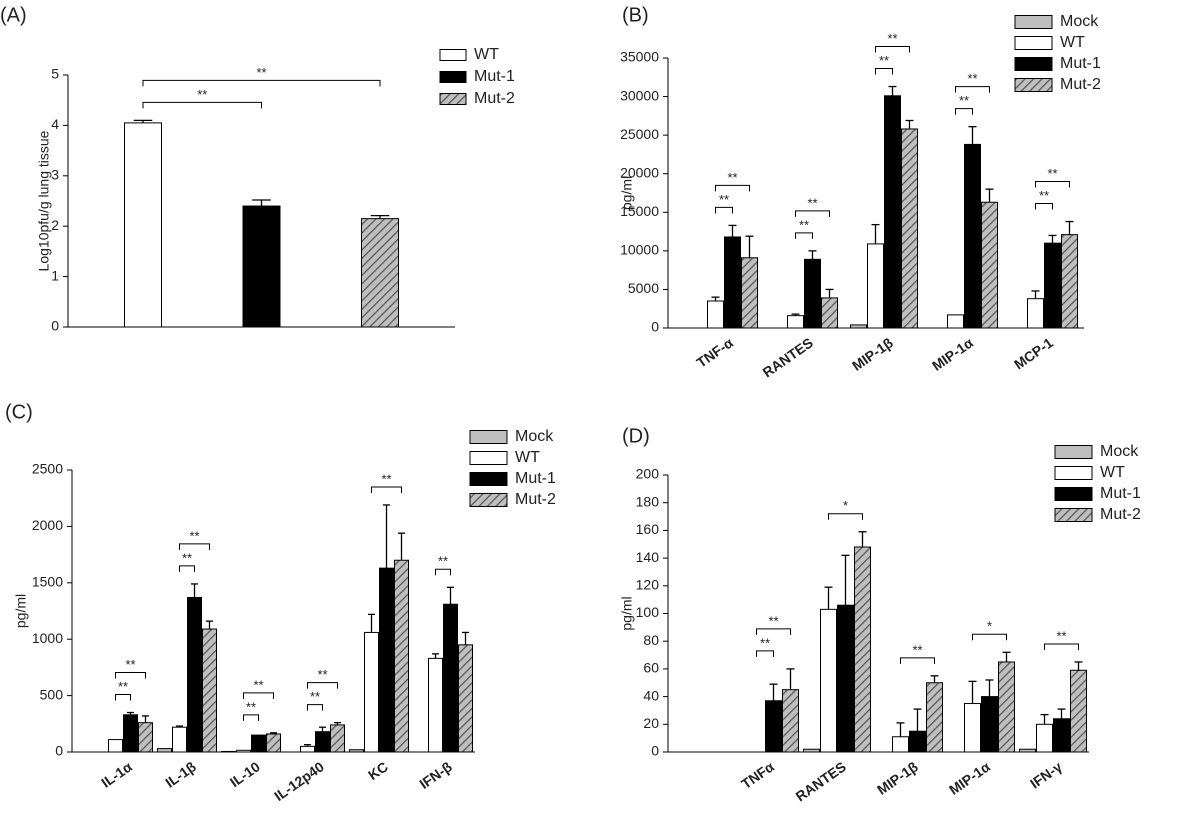  I want to click on x-tick-label: RANTES, so click(821, 781).